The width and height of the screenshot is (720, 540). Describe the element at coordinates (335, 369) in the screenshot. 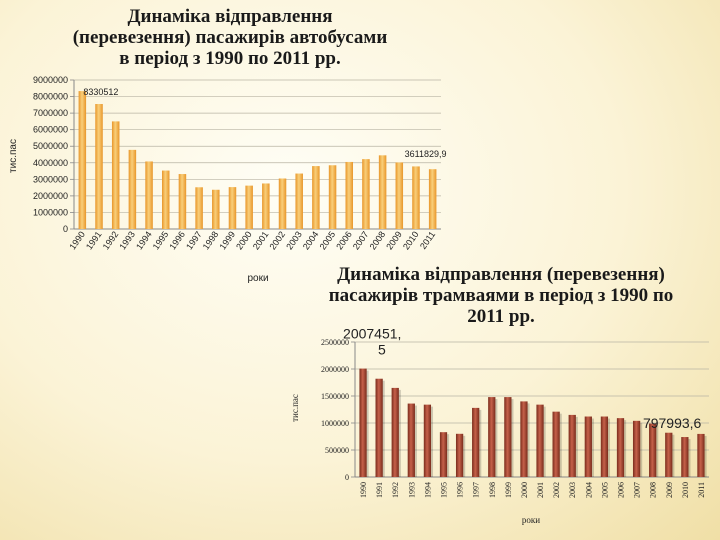

I see `tram-y-tick-label: 2000000` at that location.